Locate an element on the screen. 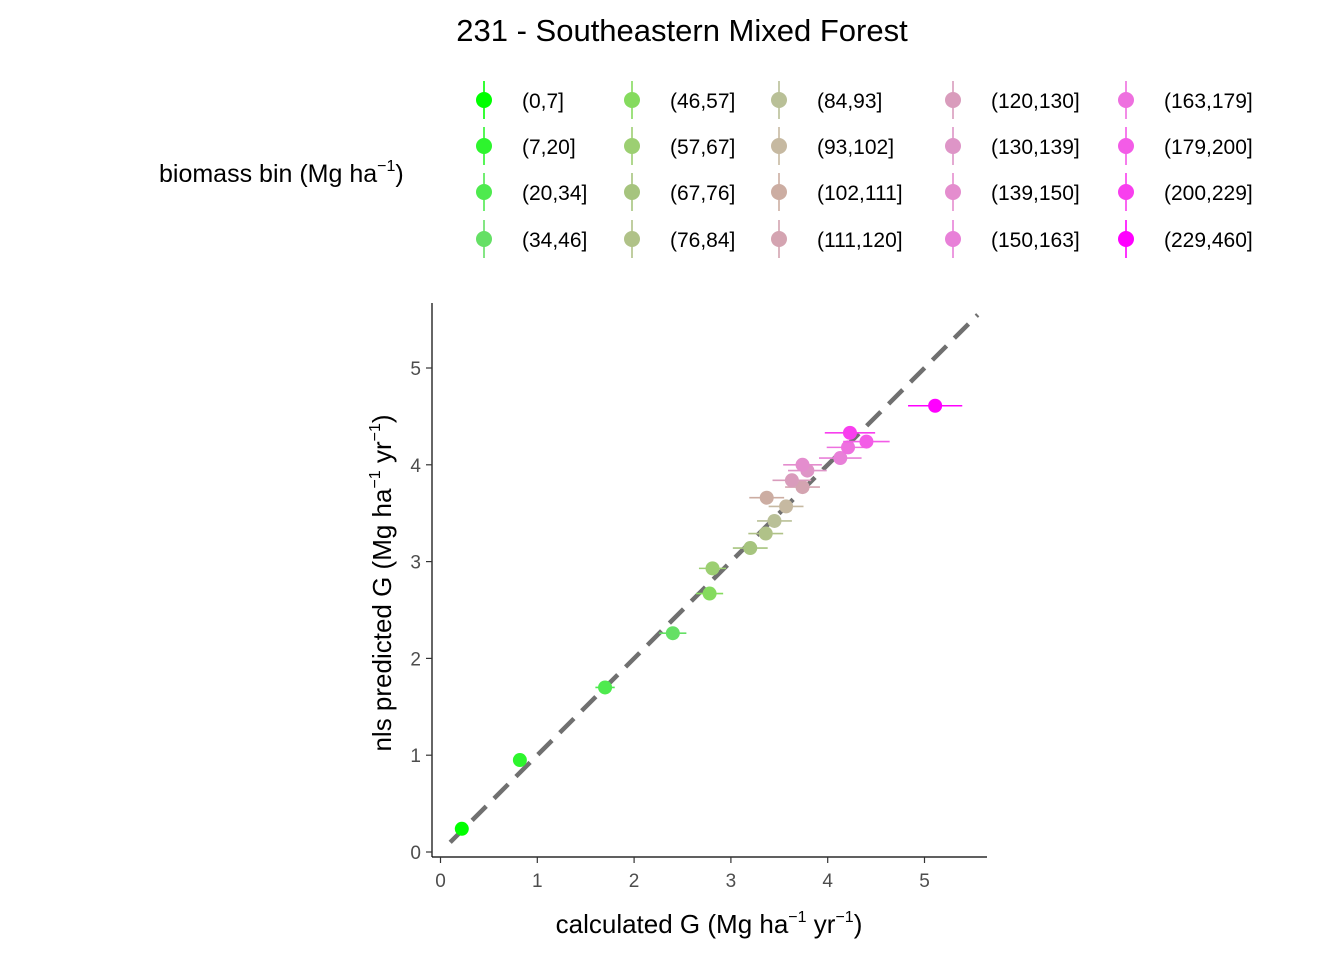 Image resolution: width=1344 pixels, height=960 pixels. legend-label: (139,150] is located at coordinates (1035, 193).